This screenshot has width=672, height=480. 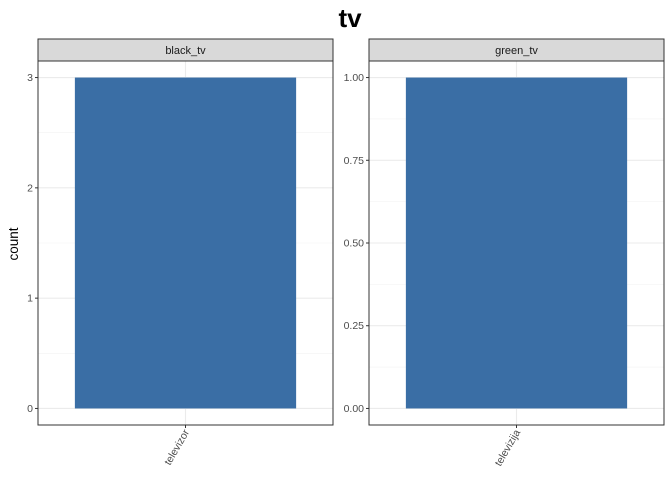 I want to click on y-tick-label: 0.75, so click(x=354, y=161).